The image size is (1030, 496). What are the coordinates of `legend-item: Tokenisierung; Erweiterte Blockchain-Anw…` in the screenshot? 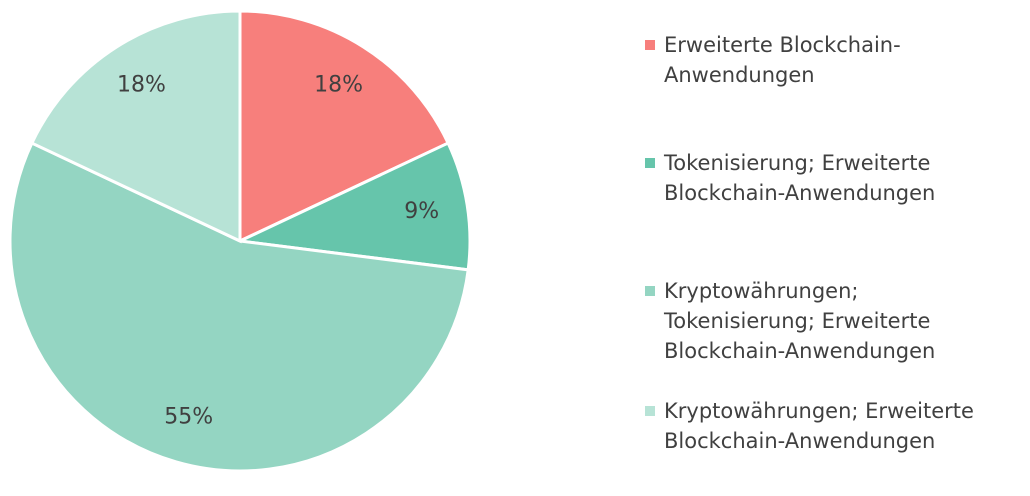 It's located at (825, 178).